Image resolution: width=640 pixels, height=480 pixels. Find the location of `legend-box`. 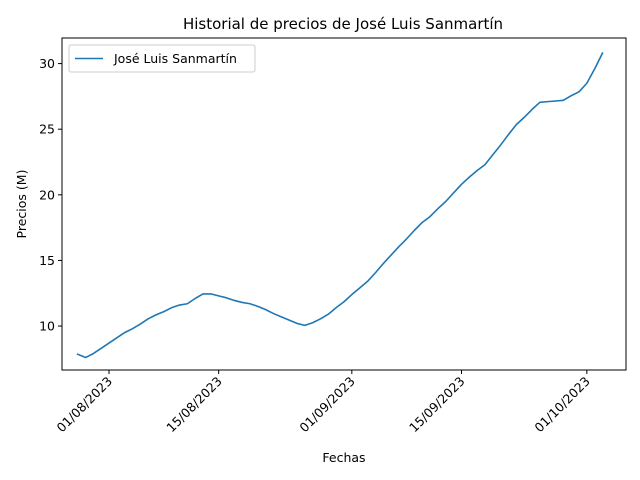

legend-box is located at coordinates (162, 58).